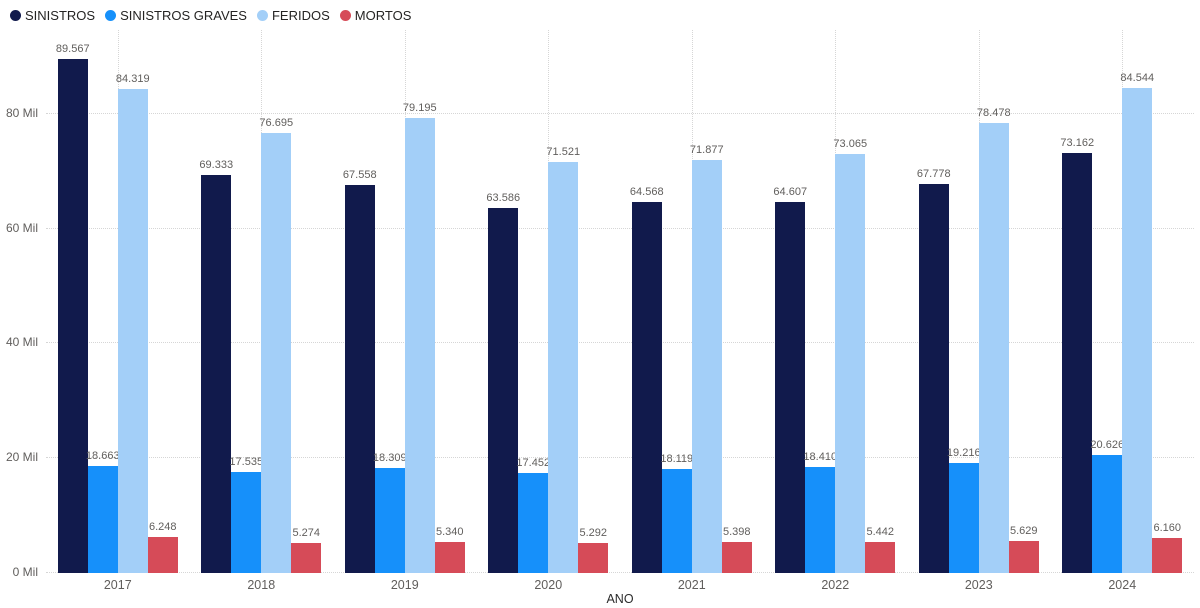  What do you see at coordinates (563, 359) in the screenshot?
I see `bar-feridos-2020: 71.521` at bounding box center [563, 359].